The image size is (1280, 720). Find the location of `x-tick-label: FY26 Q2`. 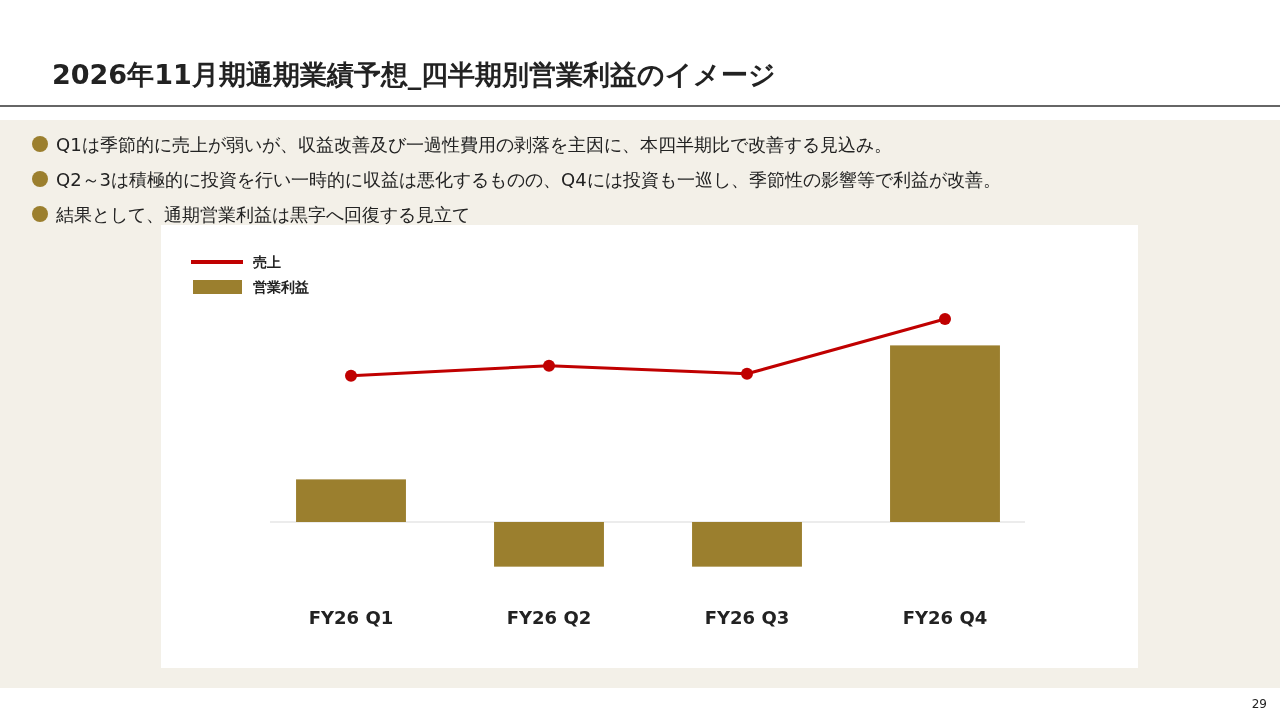

x-tick-label: FY26 Q2 is located at coordinates (549, 617).